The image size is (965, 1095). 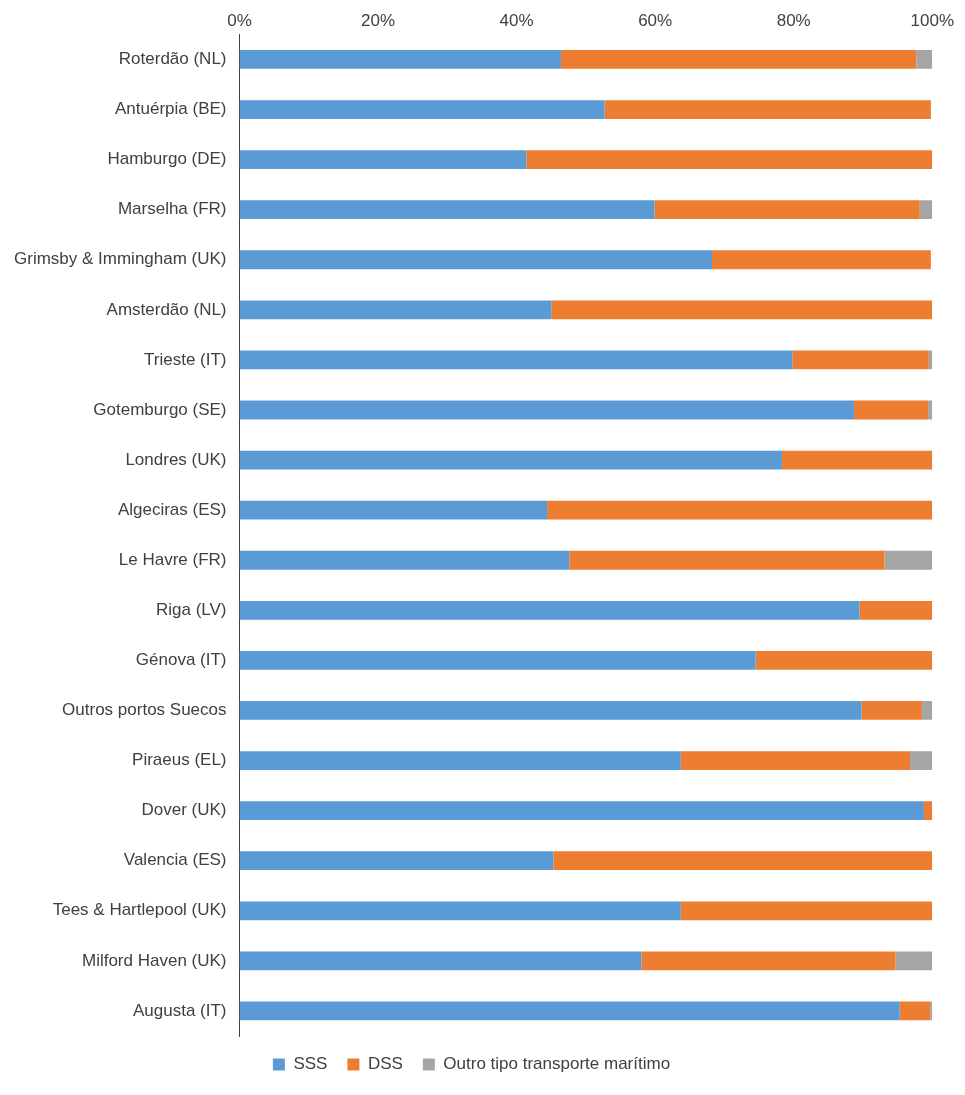 I want to click on y-tick-label: Milford Haven (UK), so click(x=154, y=960).